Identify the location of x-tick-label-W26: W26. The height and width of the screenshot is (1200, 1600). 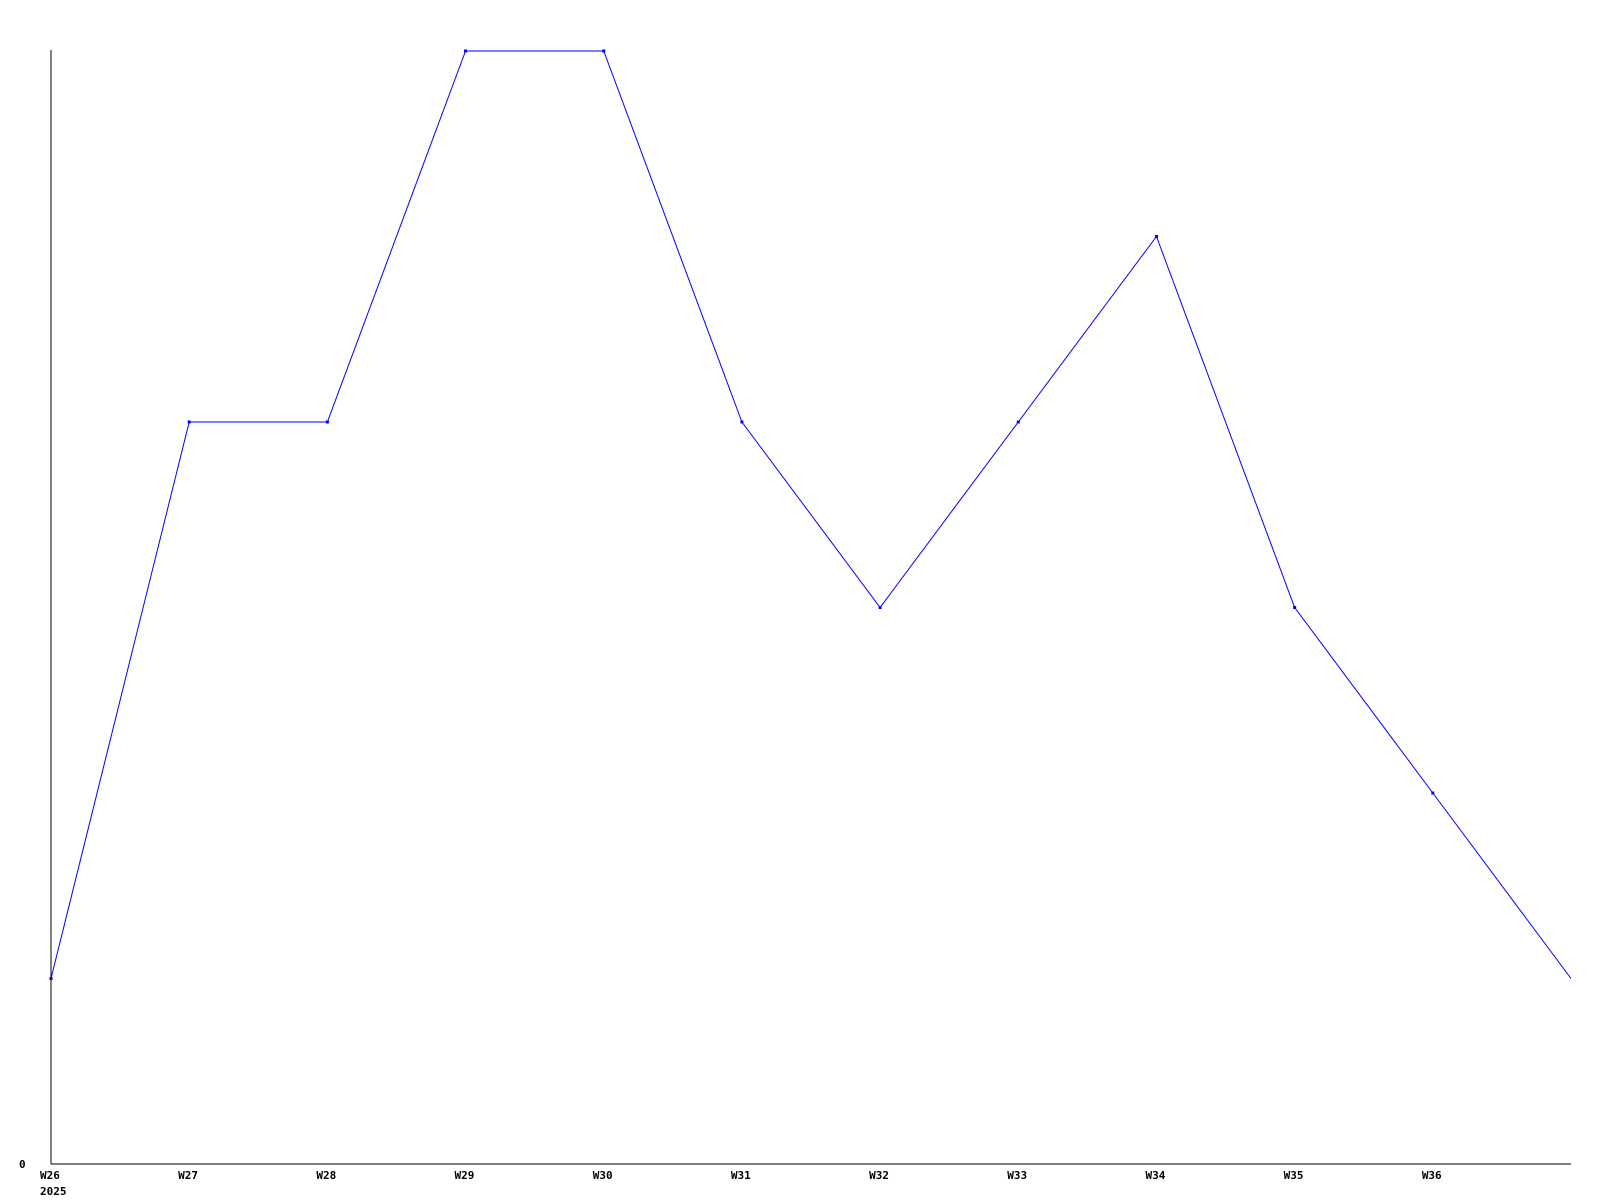
(50, 1175).